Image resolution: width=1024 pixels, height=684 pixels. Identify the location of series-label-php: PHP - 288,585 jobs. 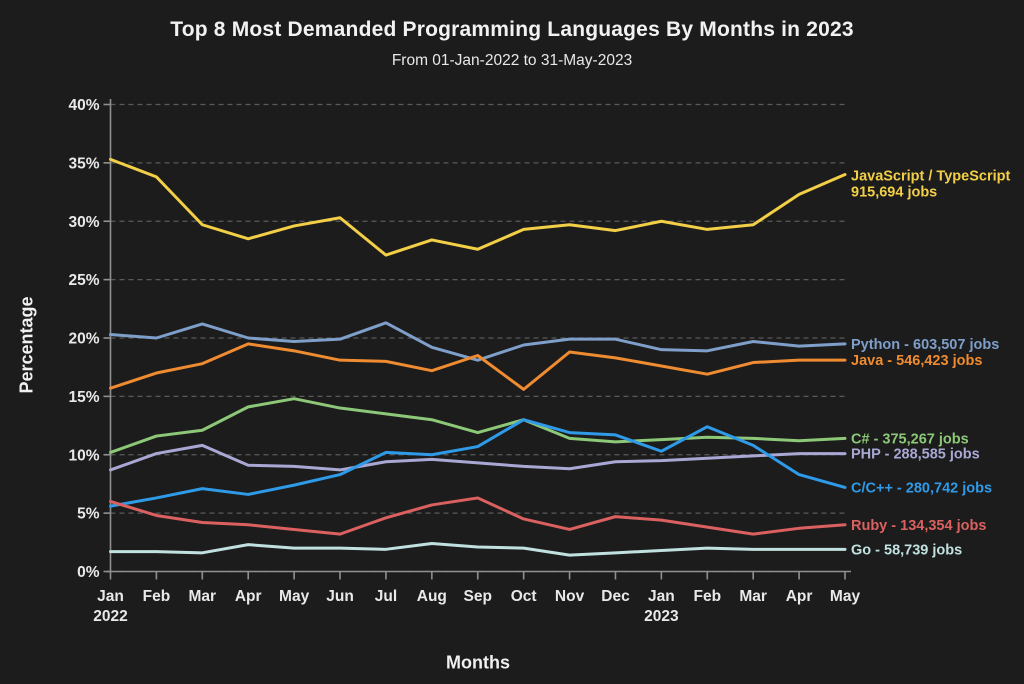
(915, 455).